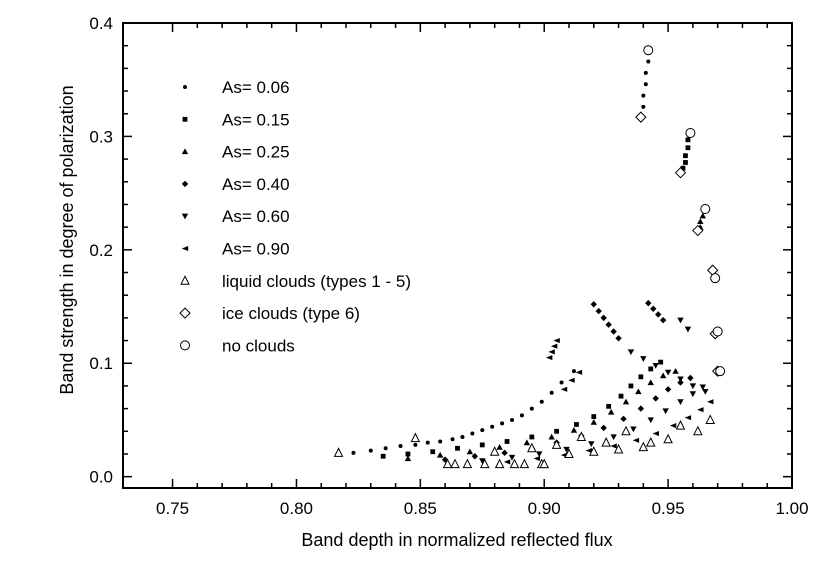  I want to click on legend-item: As= 0.60, so click(235, 216).